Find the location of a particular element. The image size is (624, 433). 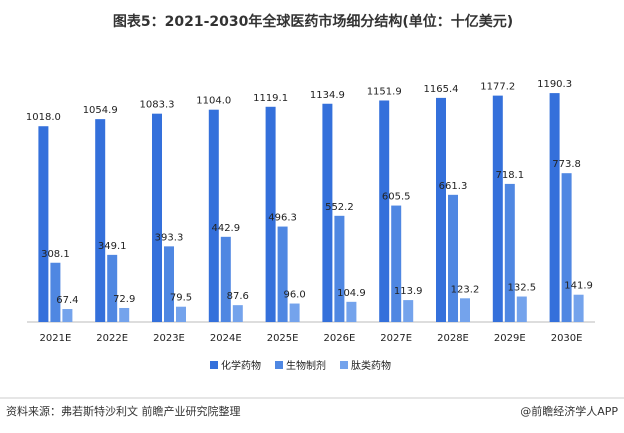

value-label: 605.5 is located at coordinates (396, 197).